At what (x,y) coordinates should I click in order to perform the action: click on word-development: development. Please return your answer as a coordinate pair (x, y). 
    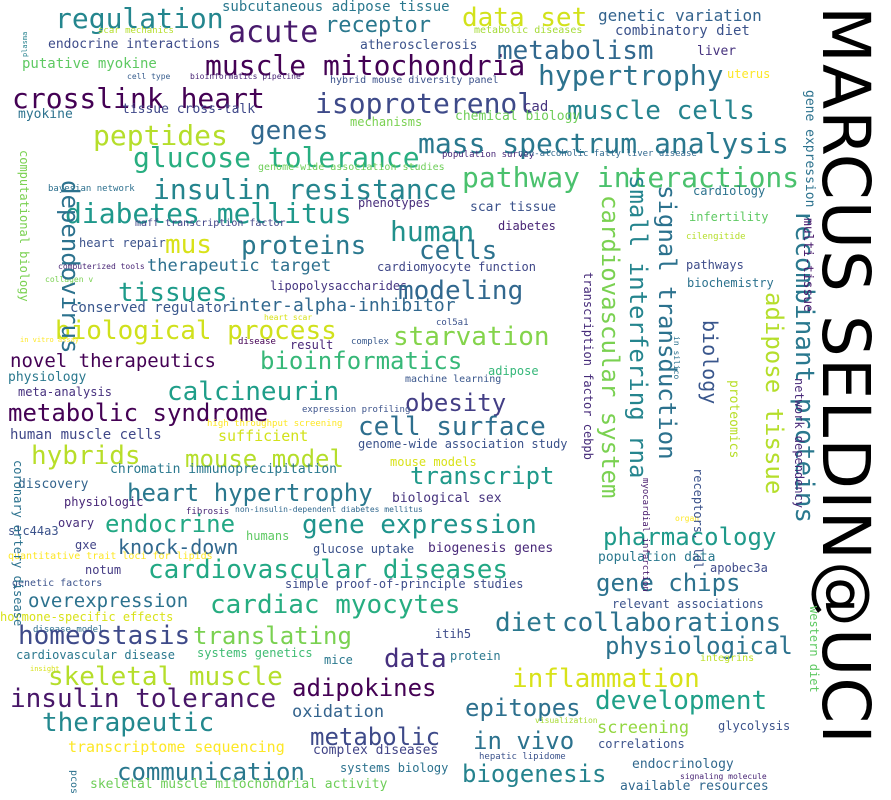
    Looking at the image, I should click on (681, 701).